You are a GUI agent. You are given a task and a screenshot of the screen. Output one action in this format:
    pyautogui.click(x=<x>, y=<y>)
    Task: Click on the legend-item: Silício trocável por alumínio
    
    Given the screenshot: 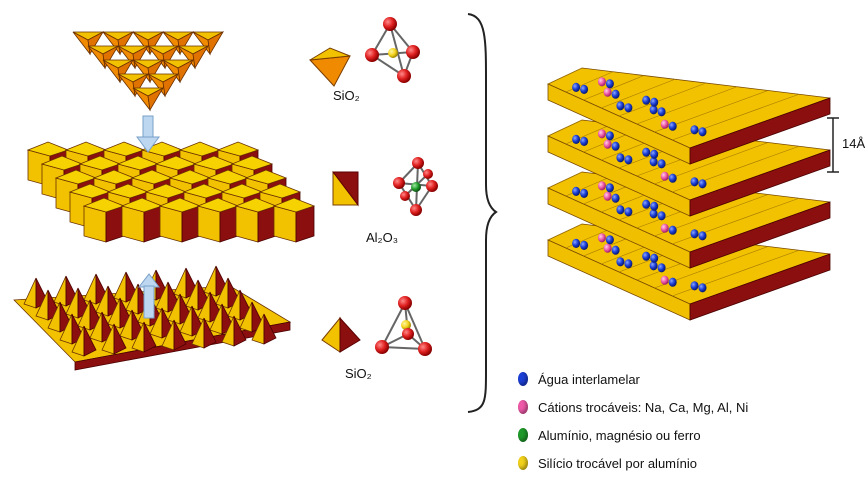 What is the action you would take?
    pyautogui.click(x=633, y=463)
    